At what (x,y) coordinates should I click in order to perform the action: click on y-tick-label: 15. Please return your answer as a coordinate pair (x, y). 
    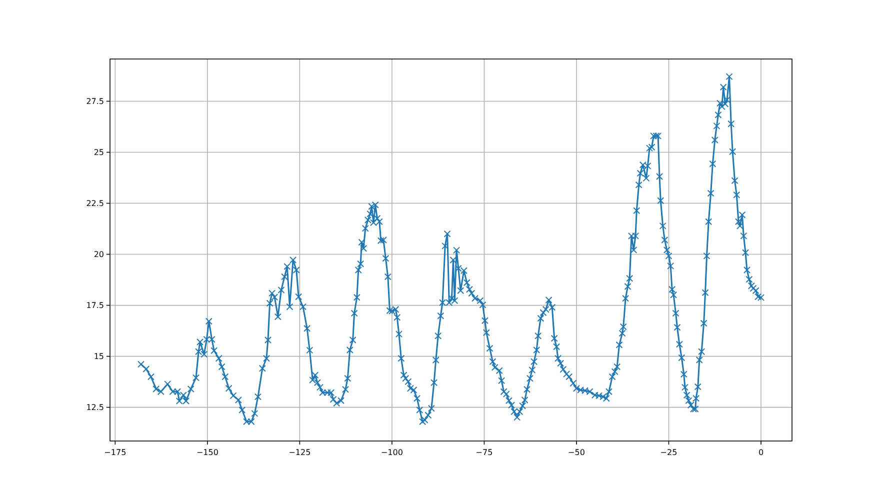
    Looking at the image, I should click on (99, 356).